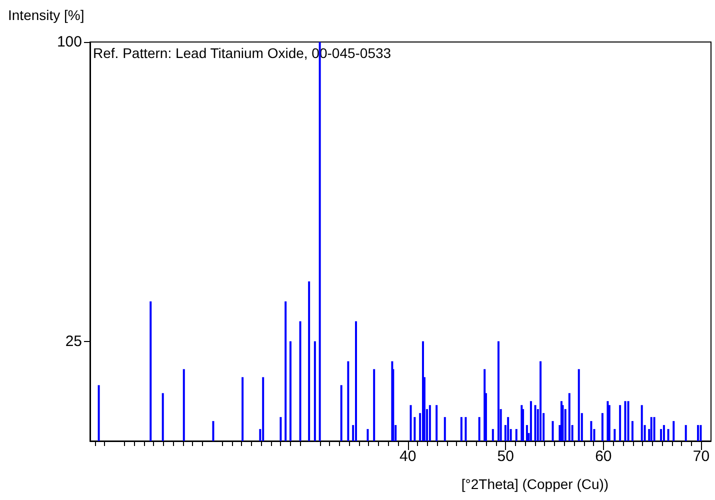  What do you see at coordinates (505, 456) in the screenshot?
I see `x-tick-label: 50` at bounding box center [505, 456].